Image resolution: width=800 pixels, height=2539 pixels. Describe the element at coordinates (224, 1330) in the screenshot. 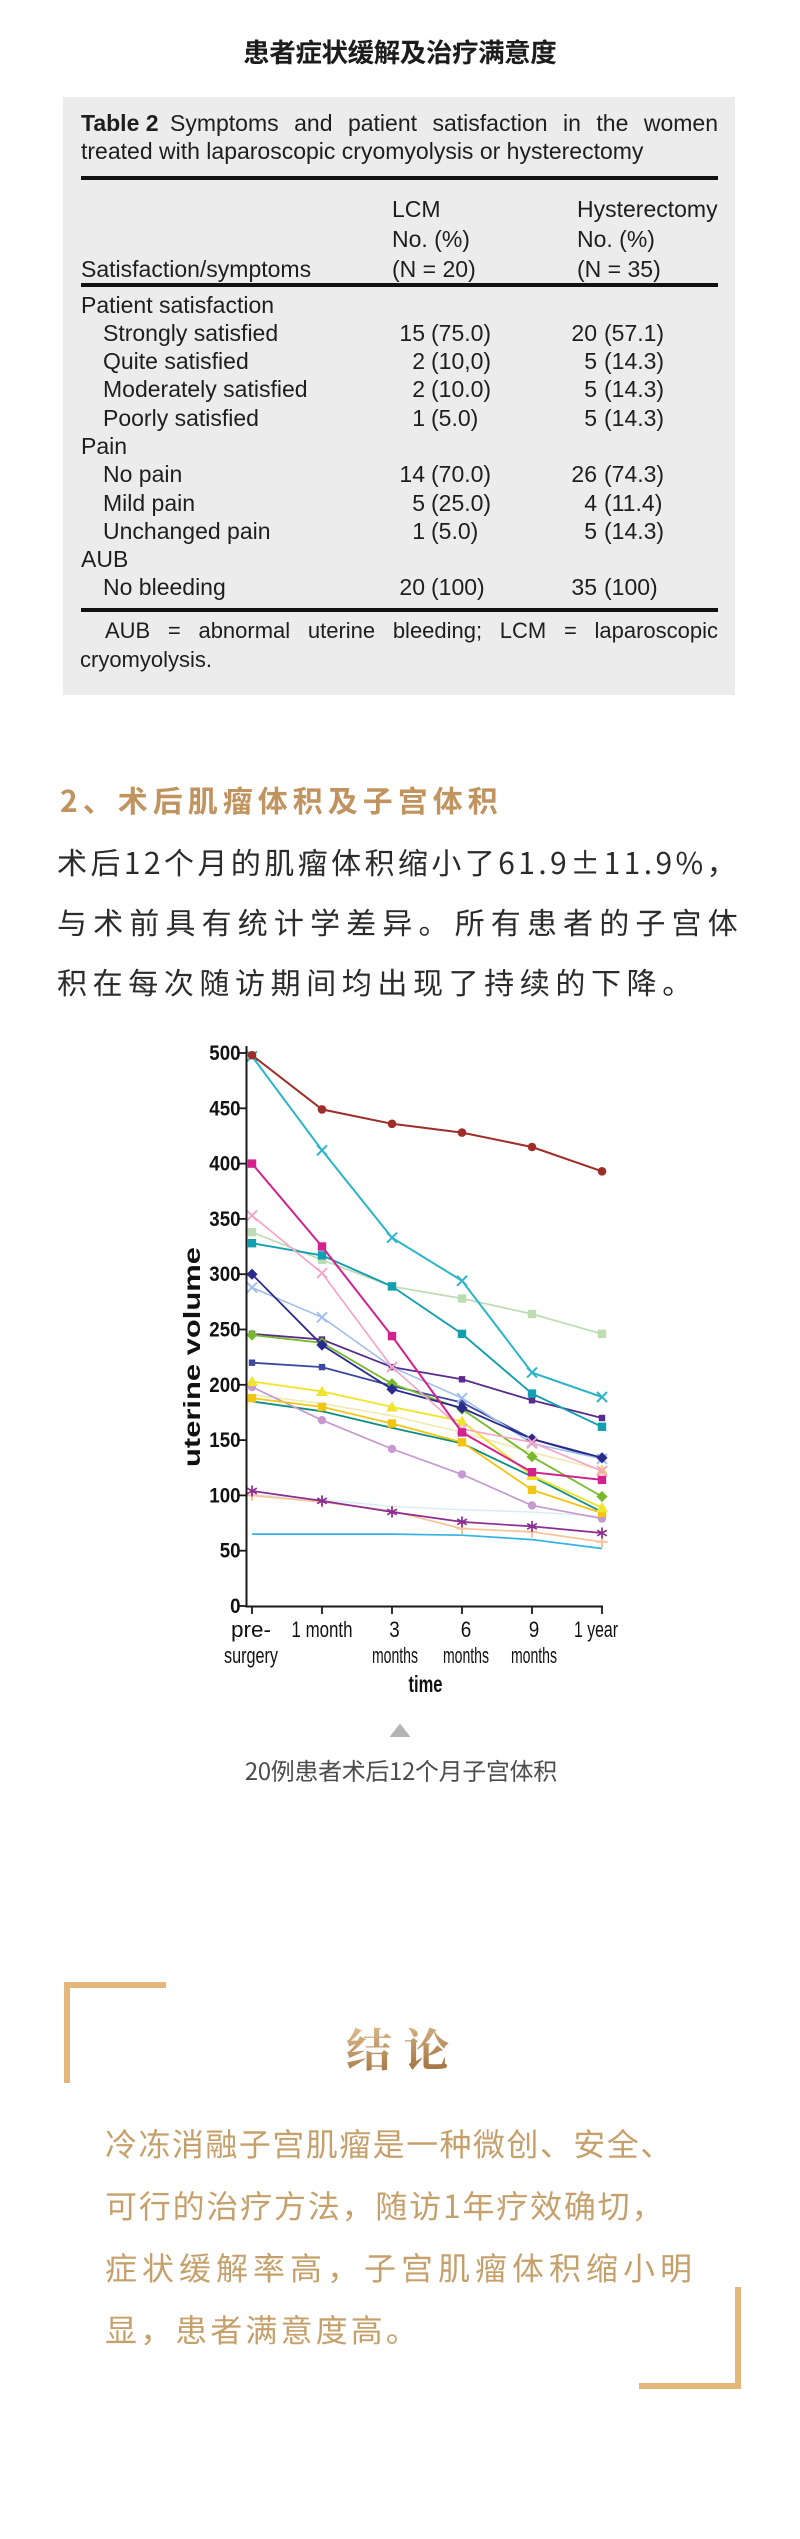

I see `svg-text: 250` at that location.